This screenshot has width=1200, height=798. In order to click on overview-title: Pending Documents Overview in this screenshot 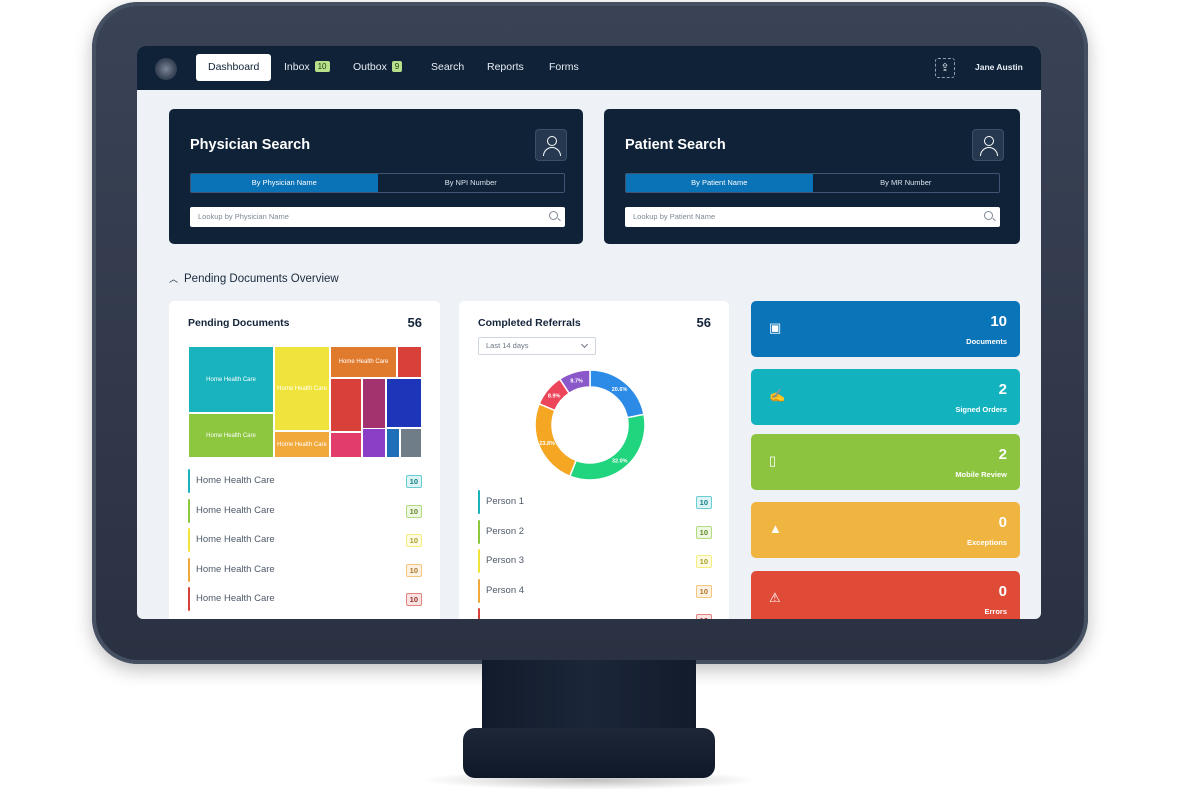, I will do `click(261, 279)`.